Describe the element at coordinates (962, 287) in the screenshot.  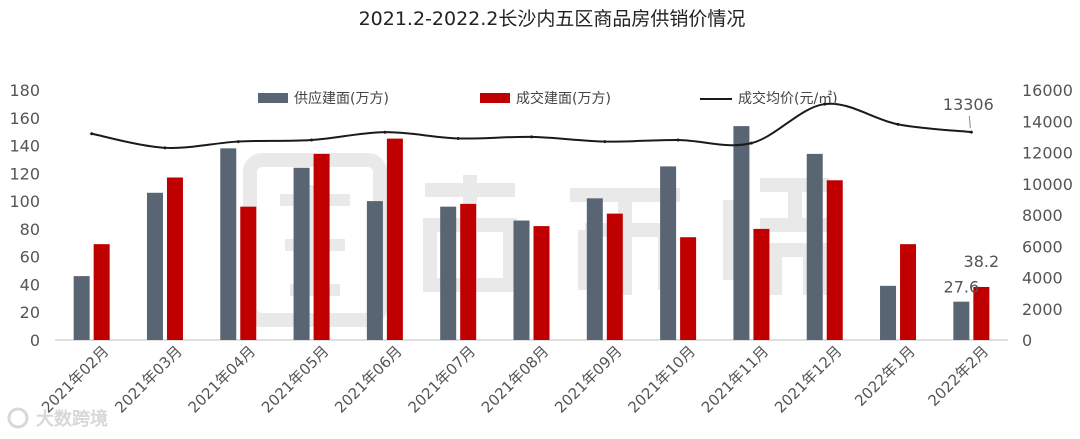
I see `data-label: 27.6` at that location.